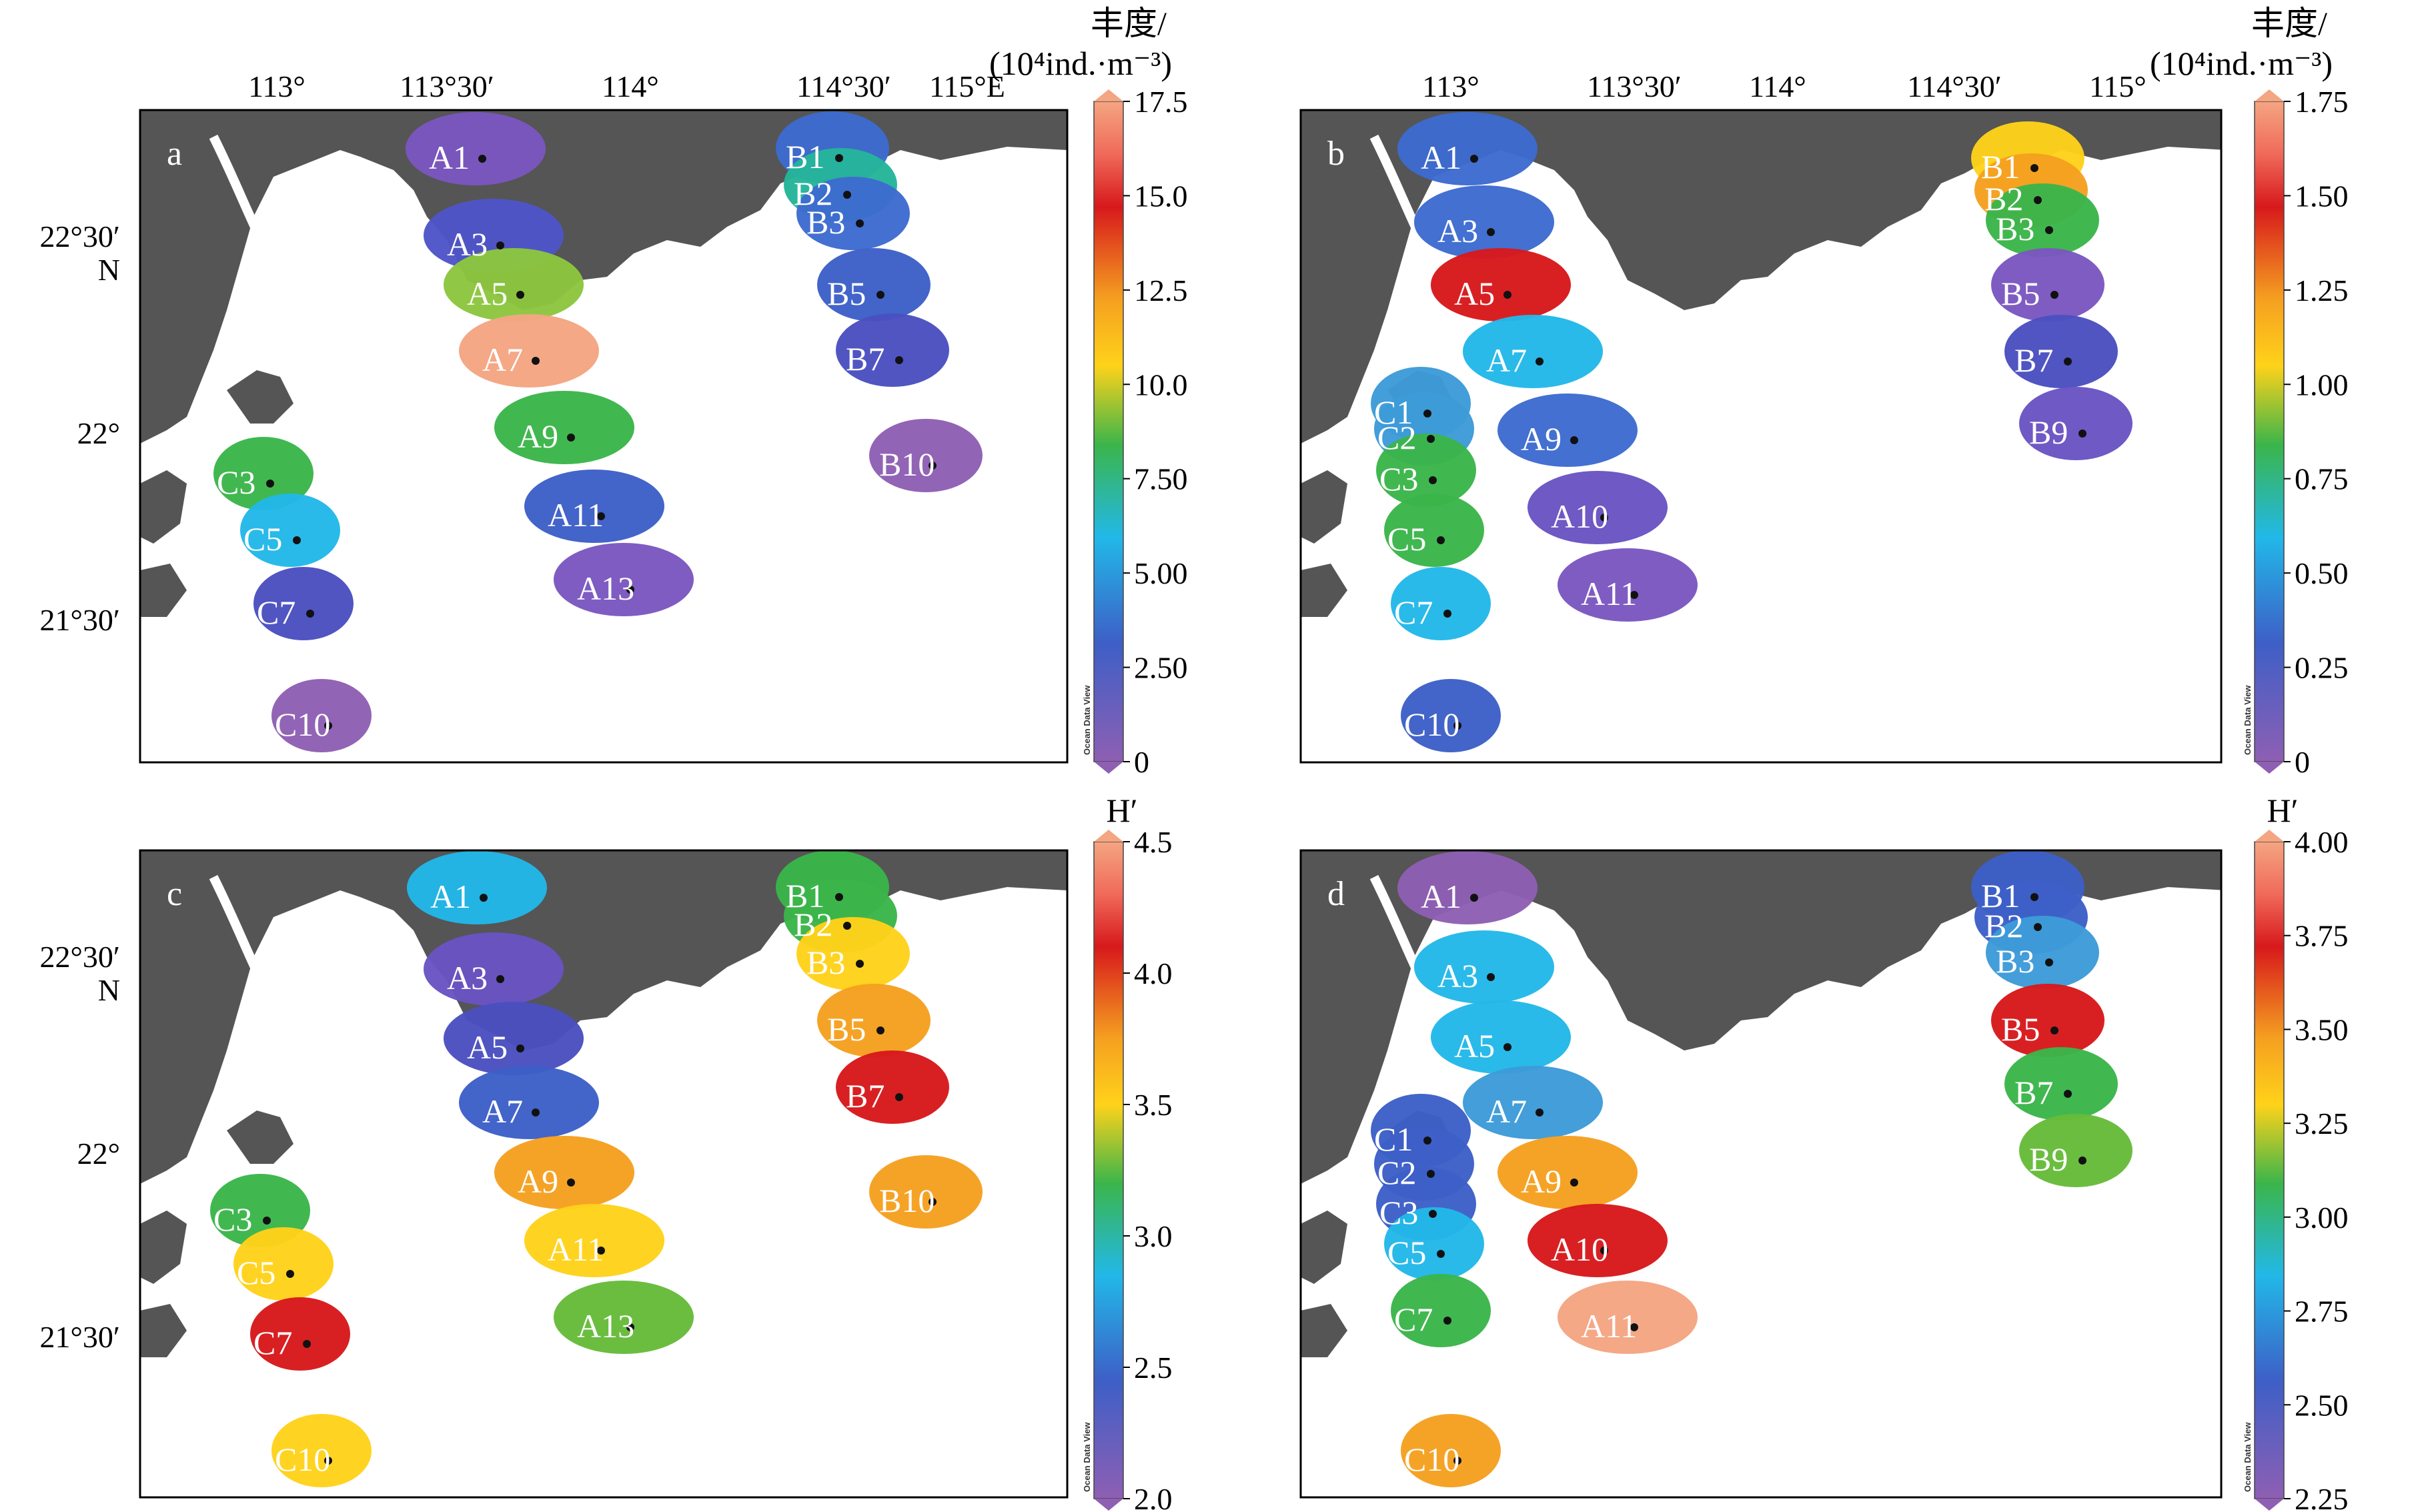 Image resolution: width=2436 pixels, height=1512 pixels. Describe the element at coordinates (601, 1251) in the screenshot. I see `station-dot-A11` at that location.